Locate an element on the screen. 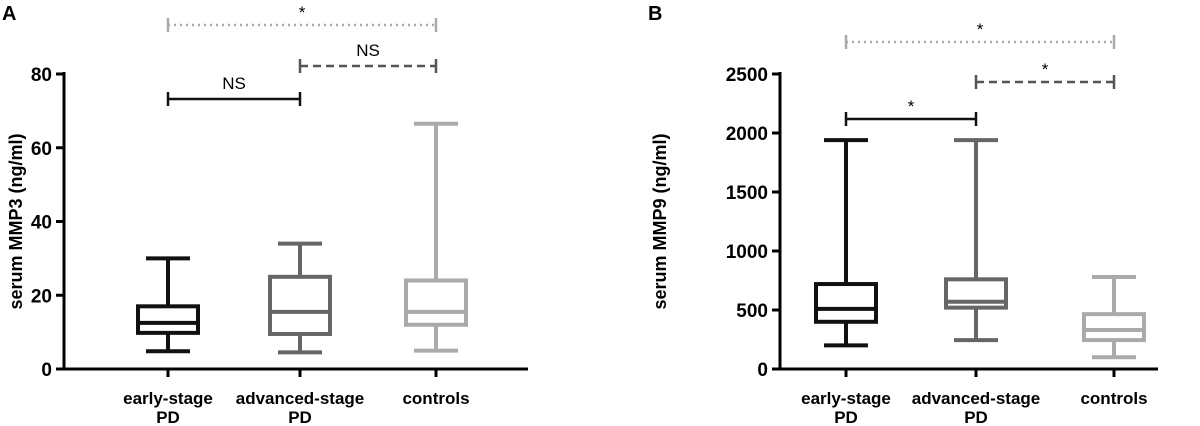 This screenshot has height=426, width=1200. y-tick-label: 80 is located at coordinates (41, 75).